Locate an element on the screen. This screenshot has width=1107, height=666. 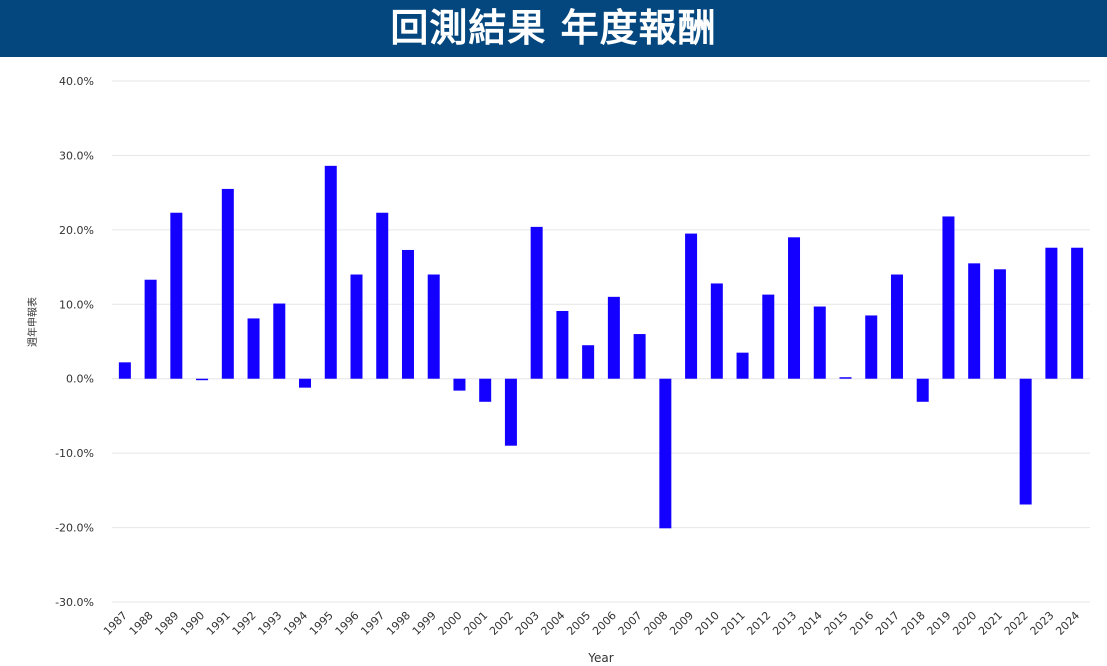
bar-1988 is located at coordinates (150, 329).